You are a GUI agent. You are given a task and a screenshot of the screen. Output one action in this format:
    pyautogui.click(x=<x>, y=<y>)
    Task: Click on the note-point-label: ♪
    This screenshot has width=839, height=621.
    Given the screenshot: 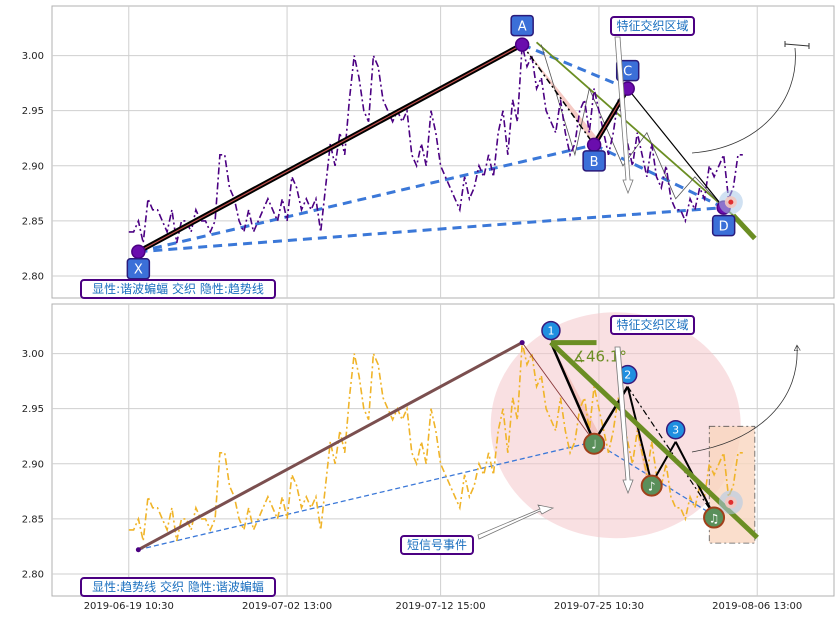 What is the action you would take?
    pyautogui.click(x=652, y=487)
    